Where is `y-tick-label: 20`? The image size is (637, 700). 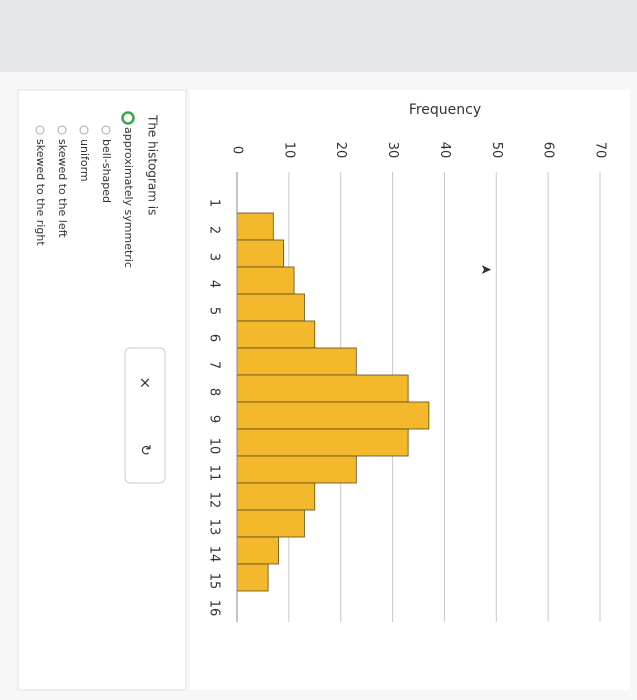
y-tick-label: 20 is located at coordinates (340, 150).